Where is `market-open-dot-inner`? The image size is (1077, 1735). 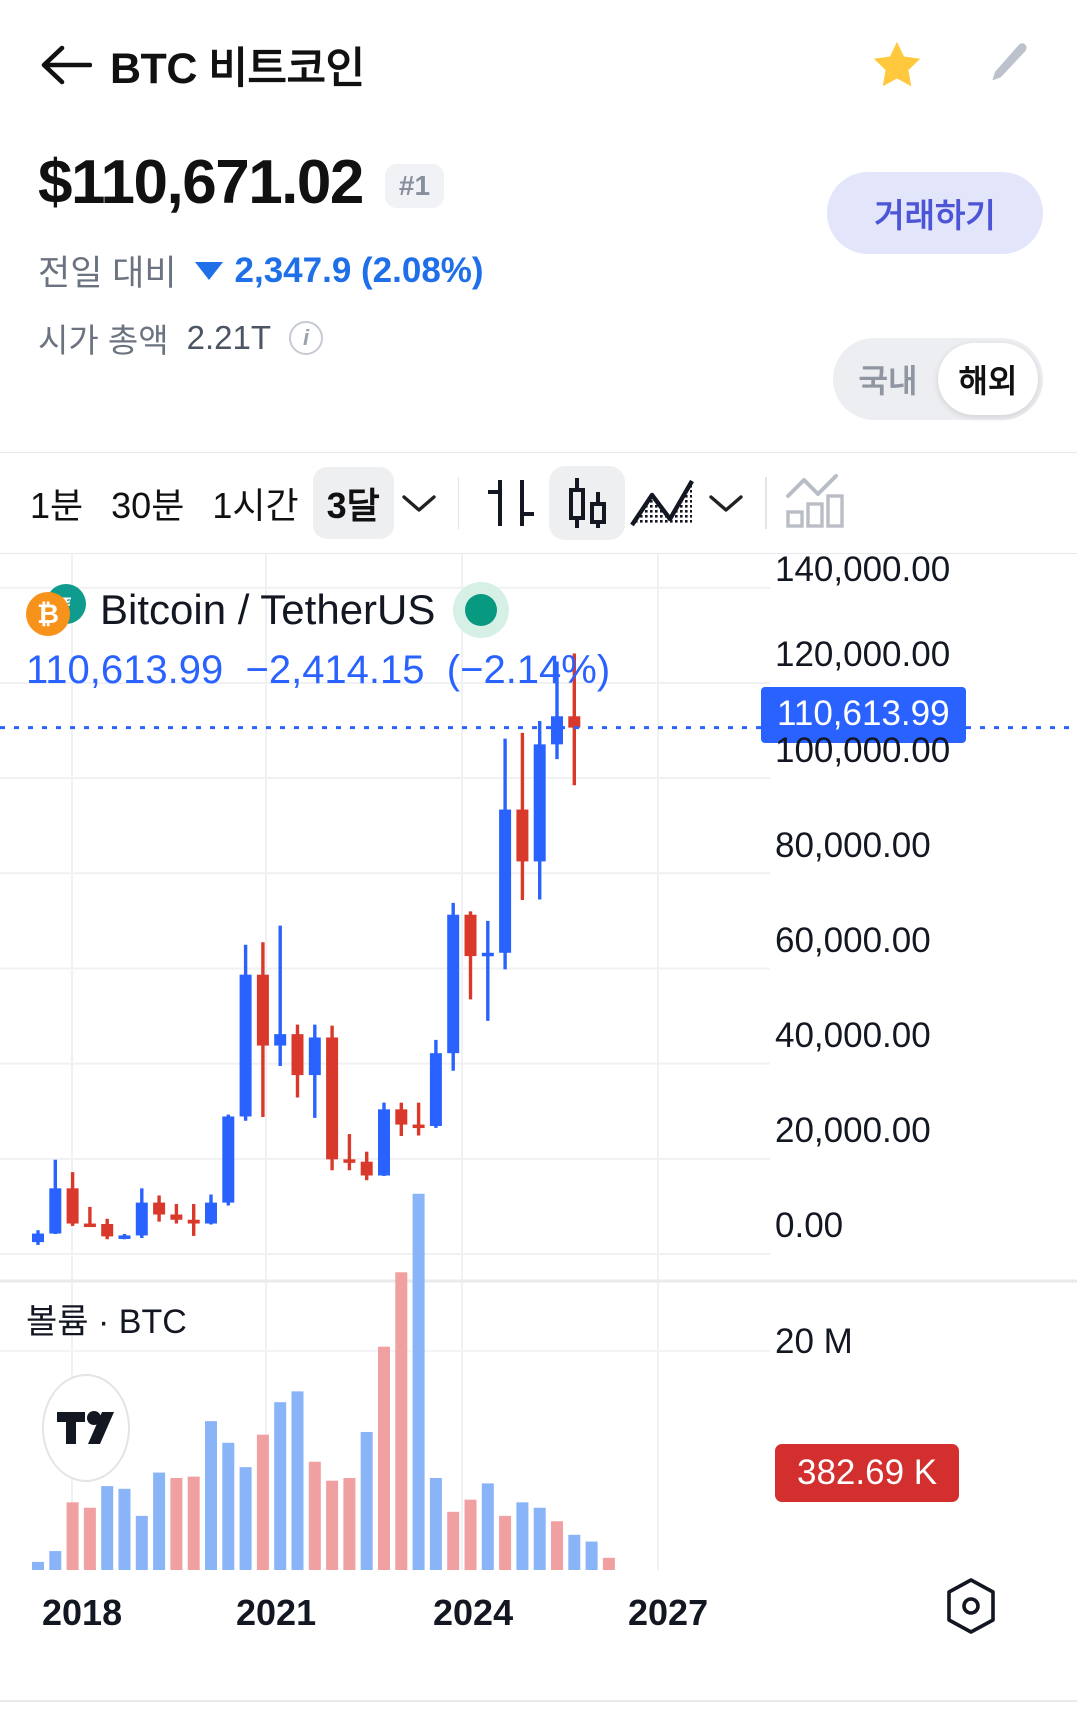
market-open-dot-inner is located at coordinates (481, 610).